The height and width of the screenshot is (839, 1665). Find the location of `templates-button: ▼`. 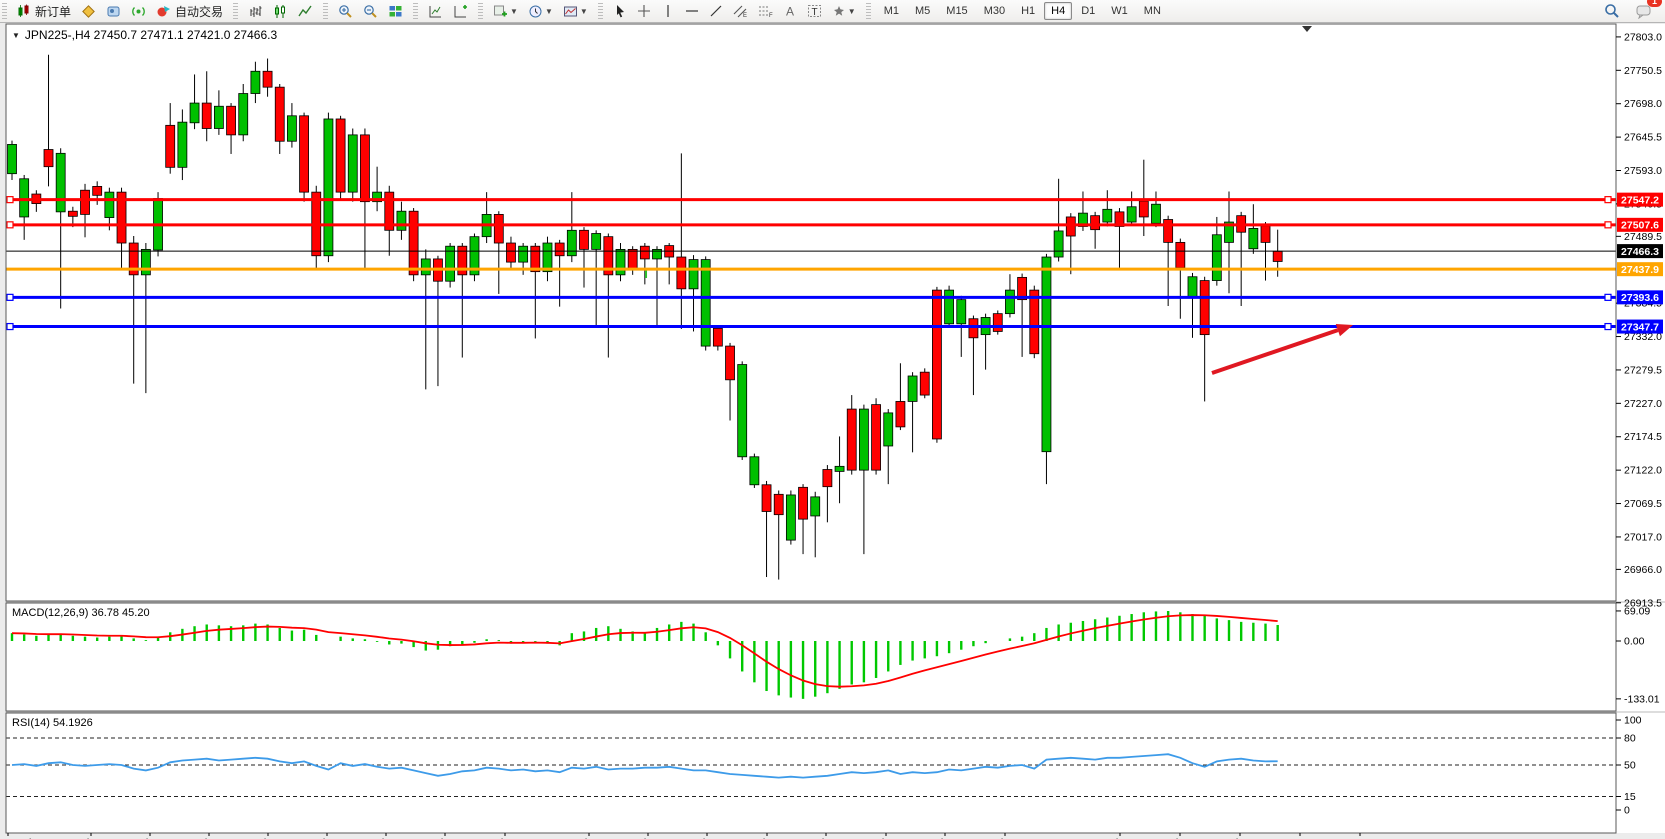

templates-button: ▼ is located at coordinates (575, 11).